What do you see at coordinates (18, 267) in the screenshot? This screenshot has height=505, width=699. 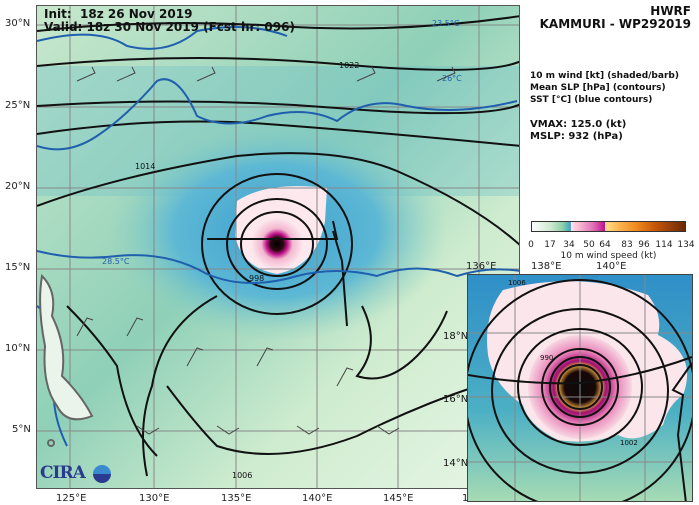 I see `lat-tick-15: 15°N` at bounding box center [18, 267].